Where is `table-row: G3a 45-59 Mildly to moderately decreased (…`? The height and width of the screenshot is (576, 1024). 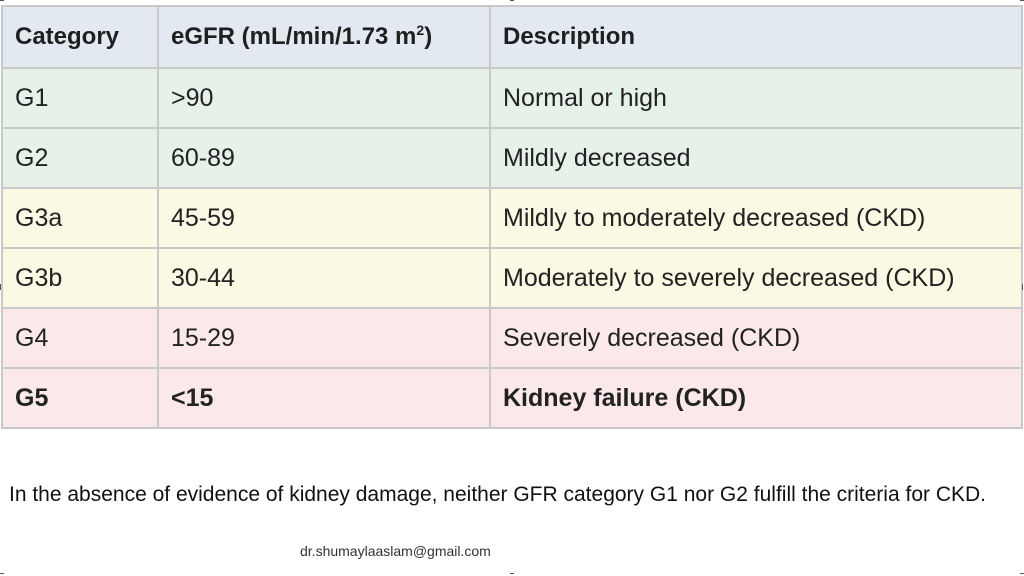
table-row: G3a 45-59 Mildly to moderately decreased (… is located at coordinates (512, 218).